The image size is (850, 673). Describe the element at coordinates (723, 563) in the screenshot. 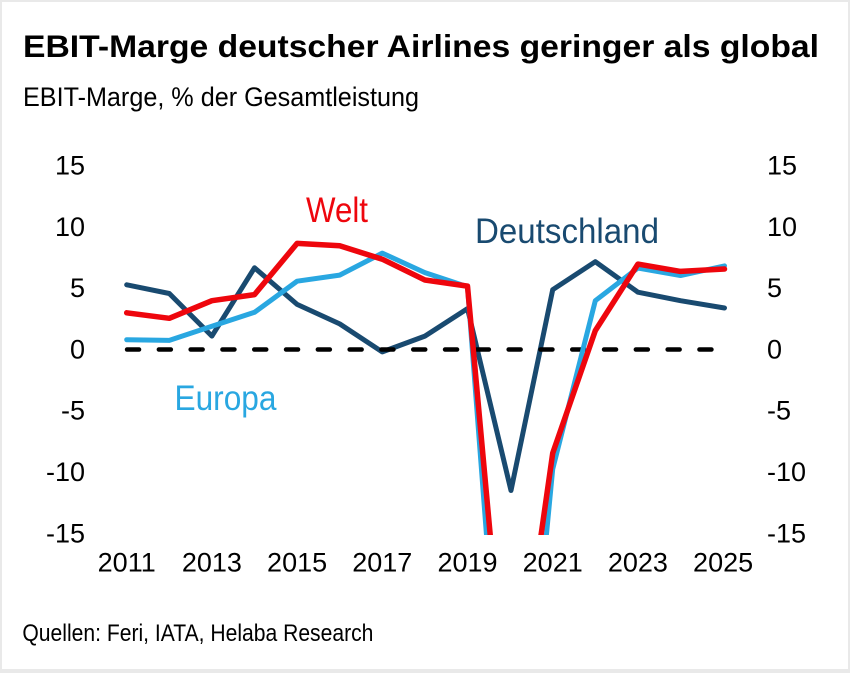

I see `svg-text: 2025` at that location.